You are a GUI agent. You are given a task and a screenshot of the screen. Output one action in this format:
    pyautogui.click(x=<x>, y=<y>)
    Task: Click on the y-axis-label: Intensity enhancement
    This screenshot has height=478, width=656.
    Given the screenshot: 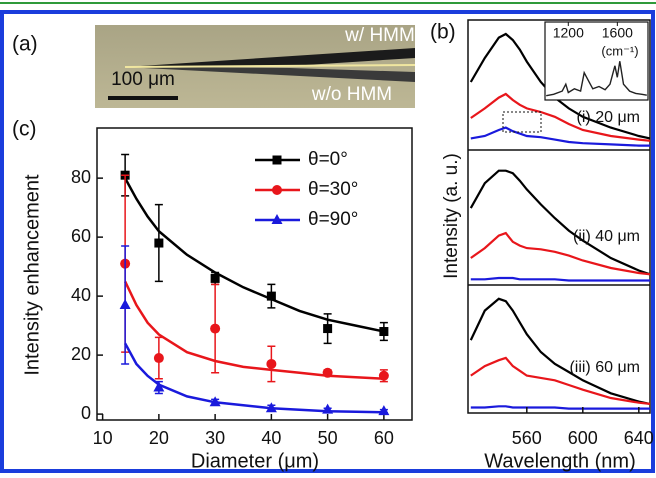 What is the action you would take?
    pyautogui.click(x=32, y=275)
    